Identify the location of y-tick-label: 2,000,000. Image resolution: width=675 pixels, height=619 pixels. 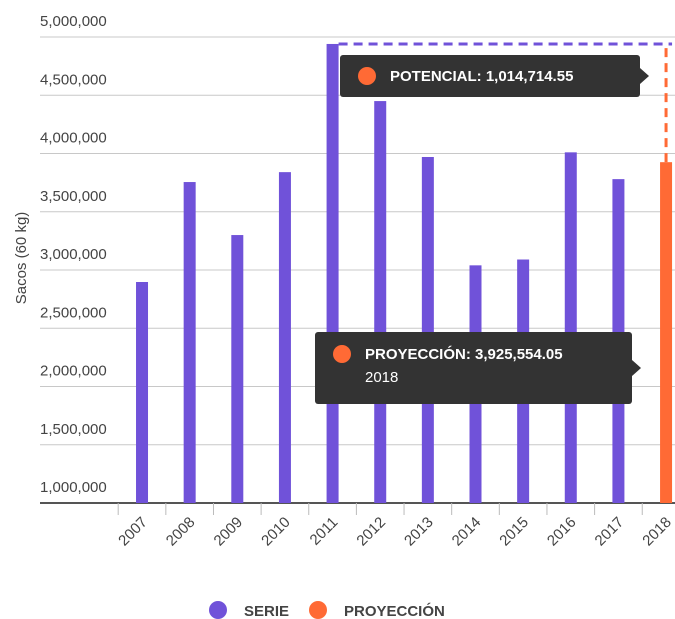
(73, 371).